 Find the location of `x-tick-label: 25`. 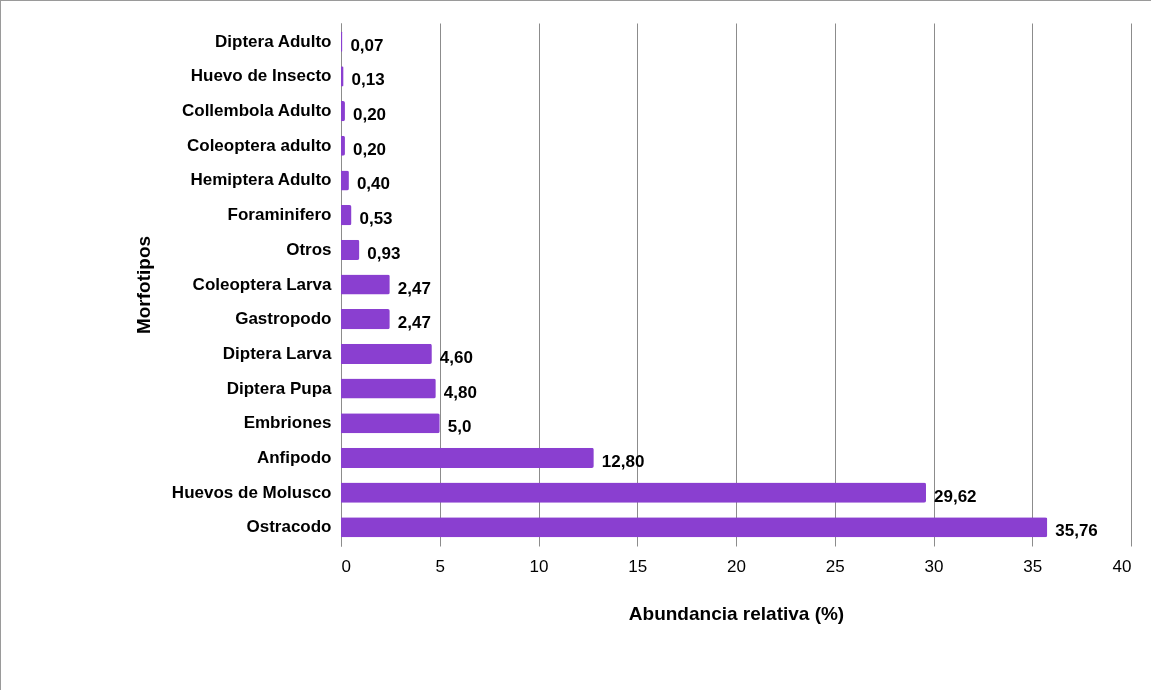

x-tick-label: 25 is located at coordinates (835, 566).